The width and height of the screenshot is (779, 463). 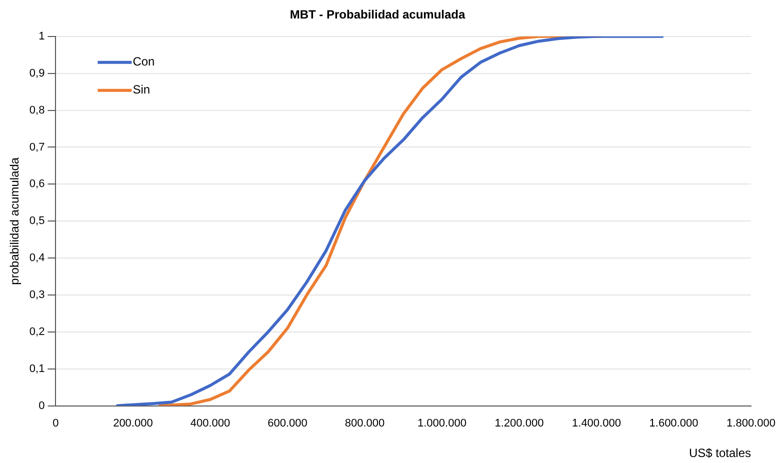 I want to click on x-tick-label: 0, so click(x=55, y=423).